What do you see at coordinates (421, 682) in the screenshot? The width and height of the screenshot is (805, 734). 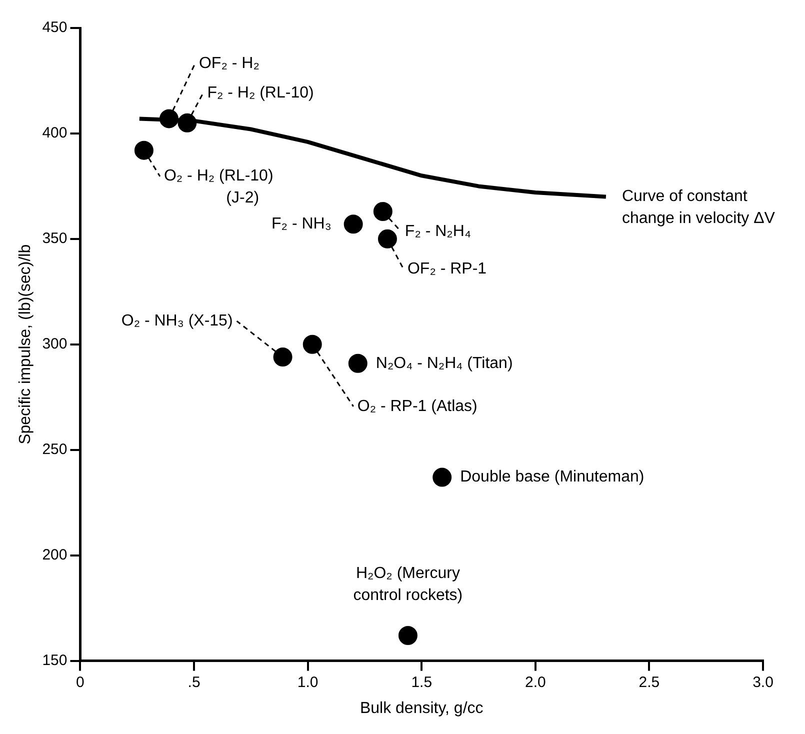 I see `x-tick-label: 1.5` at bounding box center [421, 682].